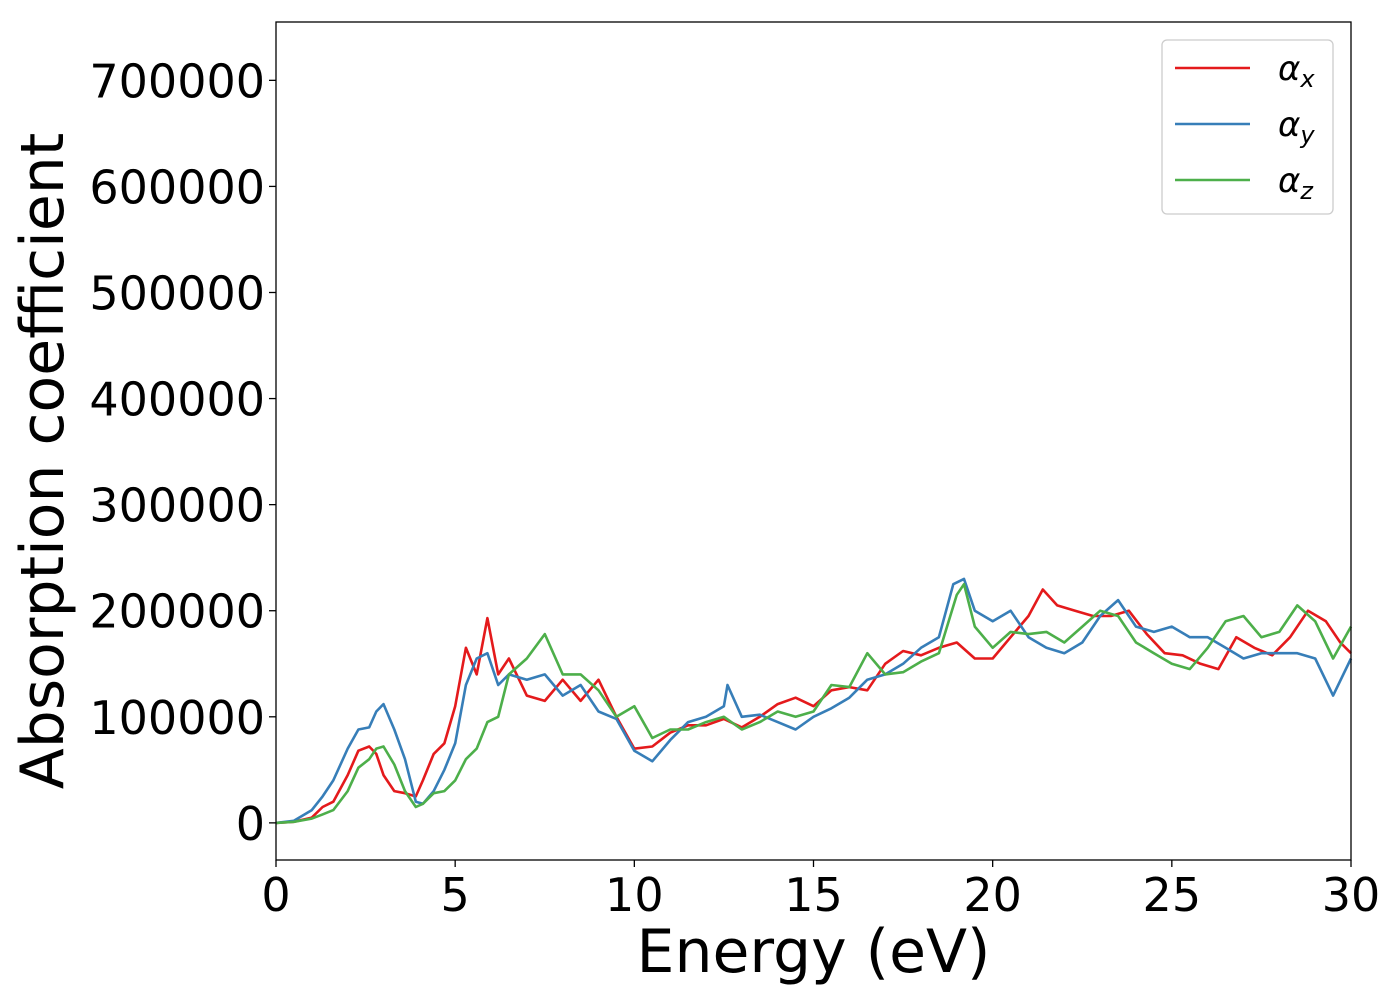 The width and height of the screenshot is (1400, 1000). Describe the element at coordinates (992, 895) in the screenshot. I see `x-tick-label: 20` at that location.